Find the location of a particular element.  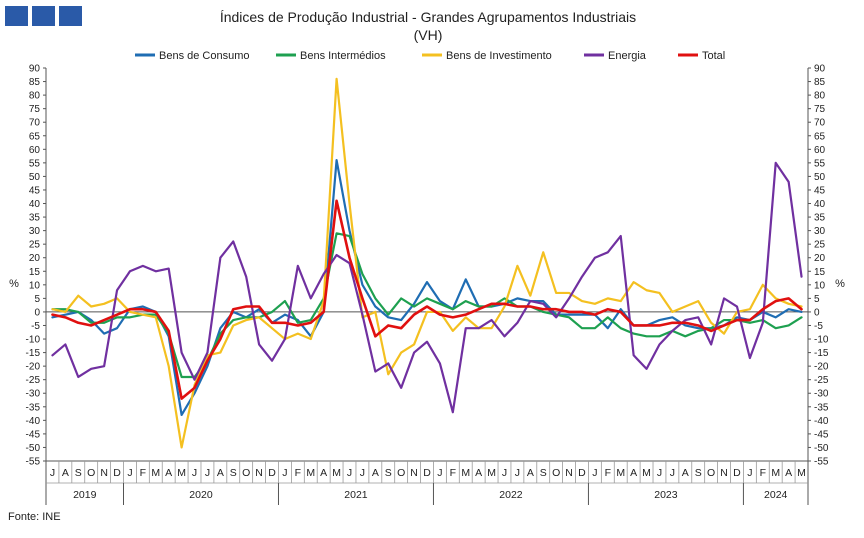

y-tick-label-left: 55 is located at coordinates (35, 163).